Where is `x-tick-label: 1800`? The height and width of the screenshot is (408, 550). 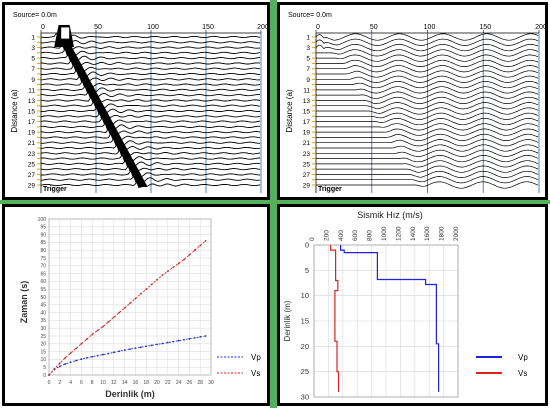
x-tick-label: 1800 is located at coordinates (442, 233).